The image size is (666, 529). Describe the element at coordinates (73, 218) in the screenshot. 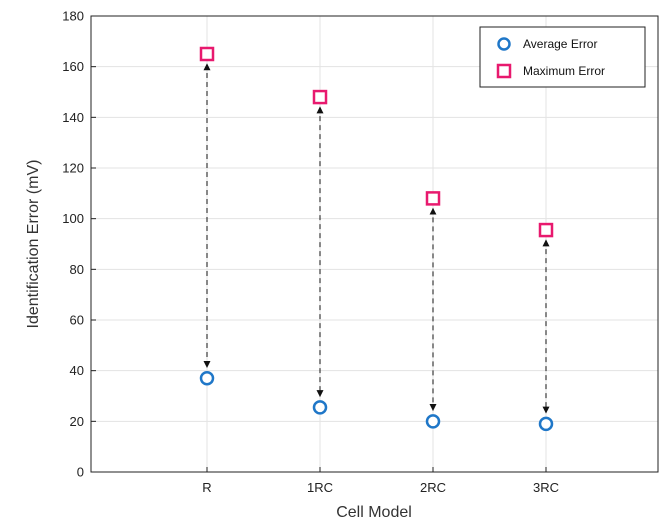

I see `y-tick-label: 100` at that location.